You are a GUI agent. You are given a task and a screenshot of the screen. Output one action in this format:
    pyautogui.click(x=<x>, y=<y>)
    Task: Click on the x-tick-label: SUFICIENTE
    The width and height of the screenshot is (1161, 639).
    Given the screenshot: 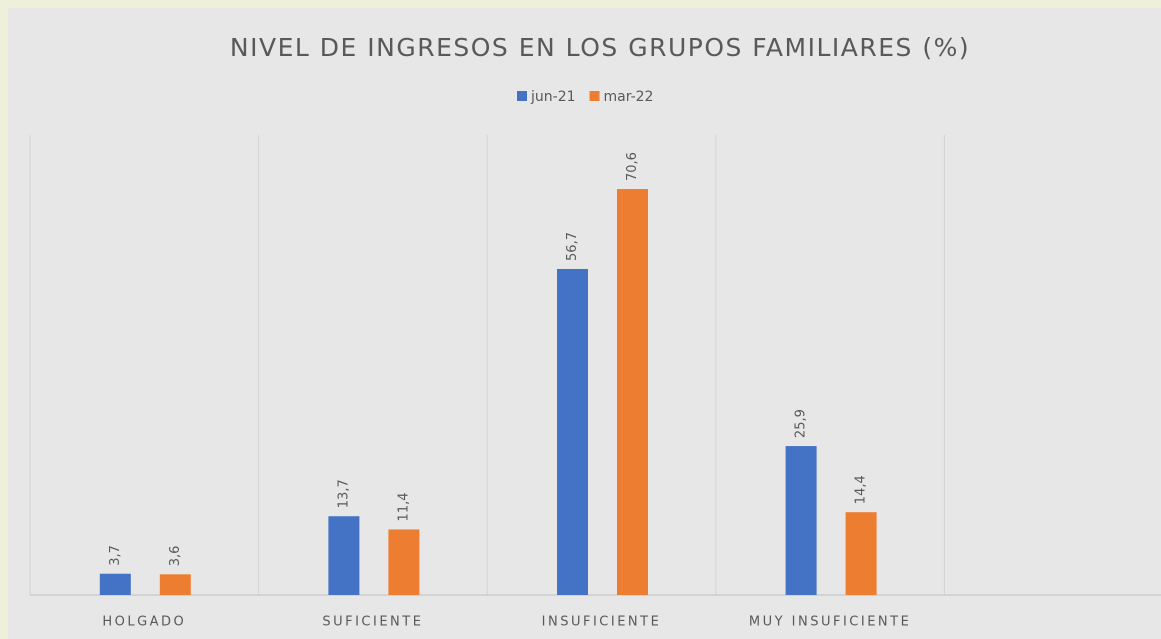 What is the action you would take?
    pyautogui.click(x=372, y=622)
    